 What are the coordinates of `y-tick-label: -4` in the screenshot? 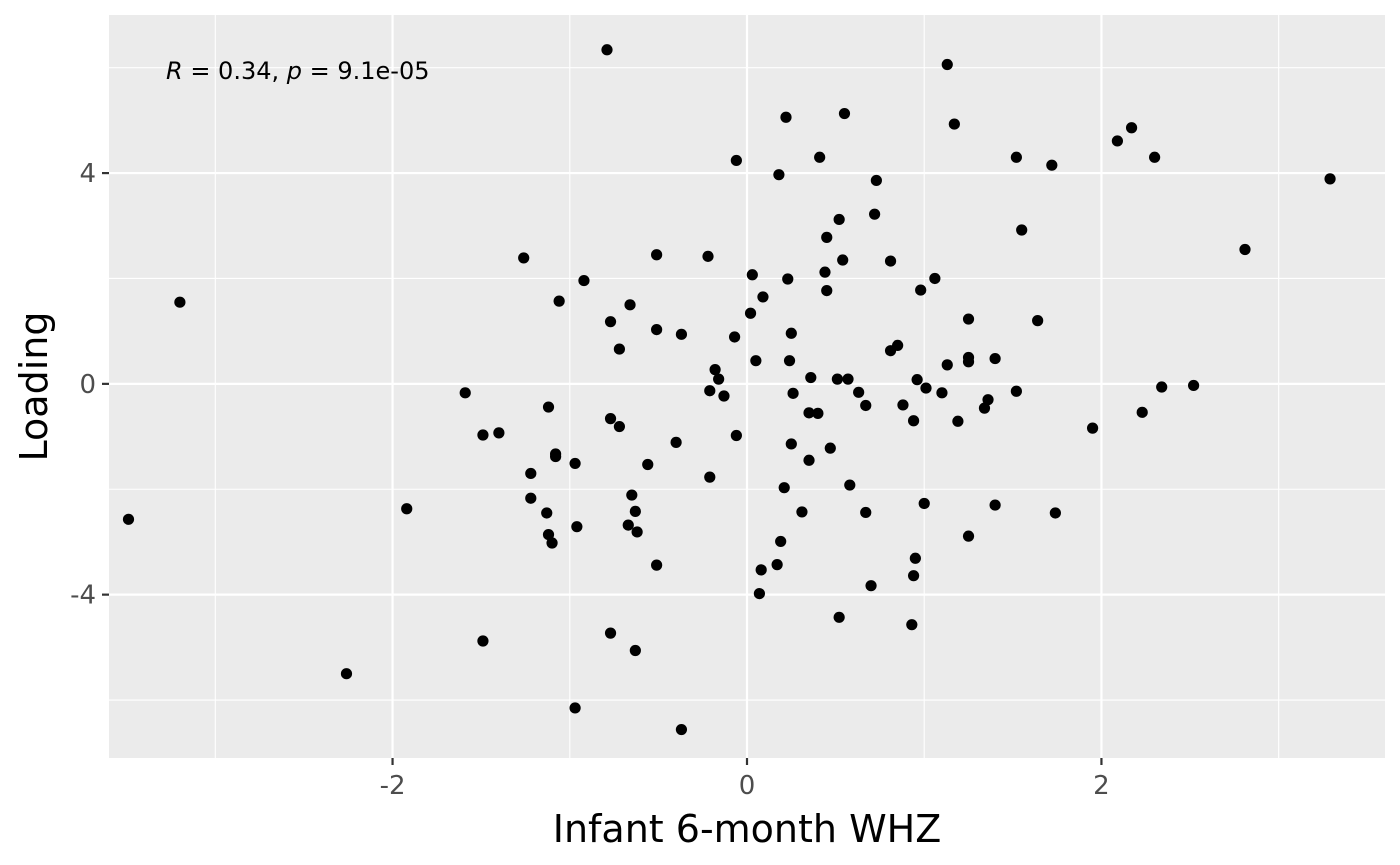 It's located at (83, 596).